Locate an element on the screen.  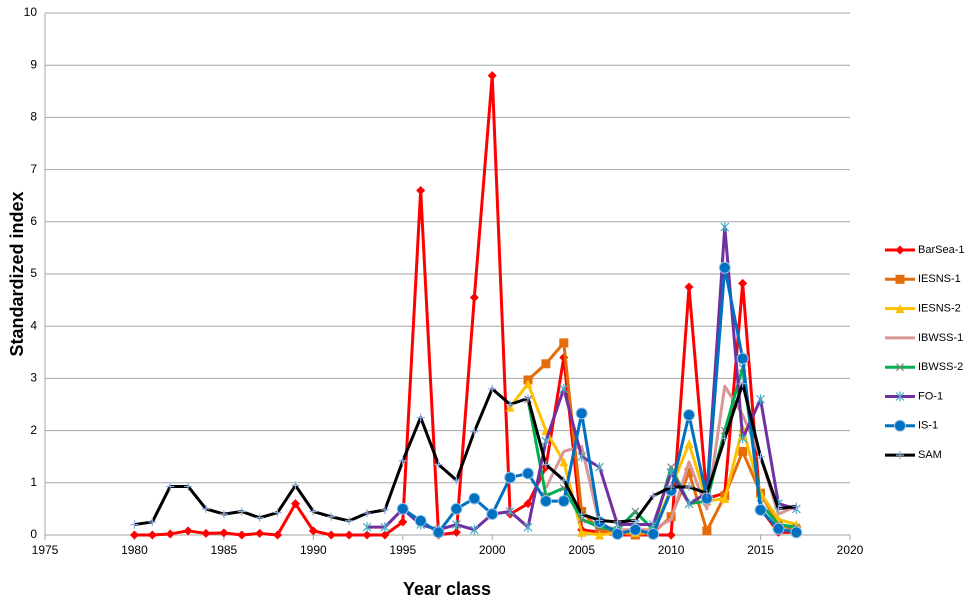
legend-label: IESNS-2 is located at coordinates (939, 309).